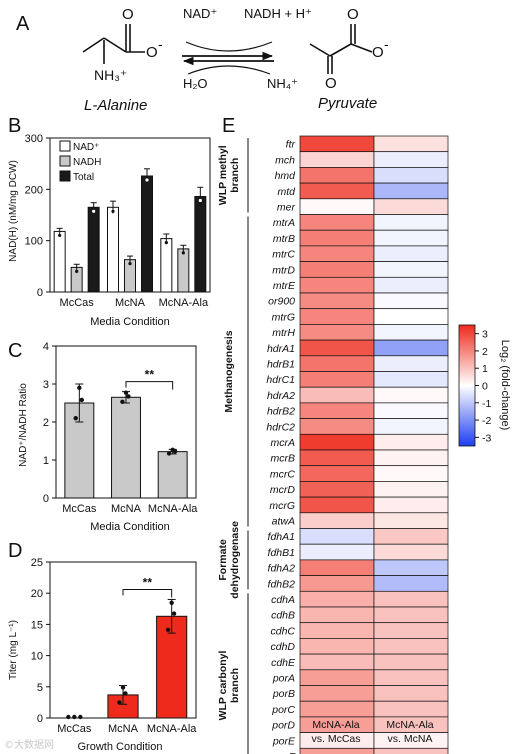 This screenshot has height=754, width=519. What do you see at coordinates (283, 679) in the screenshot?
I see `heatmap-row-label: porA` at bounding box center [283, 679].